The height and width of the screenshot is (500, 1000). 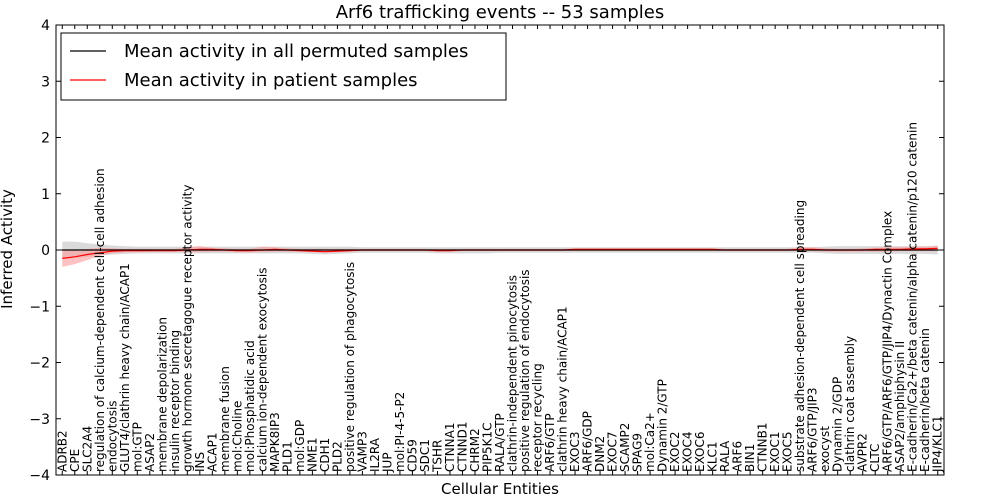 I want to click on category-label: PLD2, so click(x=337, y=456).